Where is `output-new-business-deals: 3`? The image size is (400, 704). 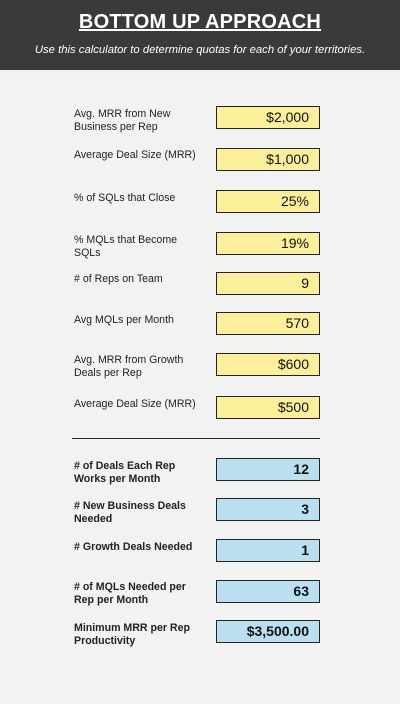 output-new-business-deals: 3 is located at coordinates (268, 509).